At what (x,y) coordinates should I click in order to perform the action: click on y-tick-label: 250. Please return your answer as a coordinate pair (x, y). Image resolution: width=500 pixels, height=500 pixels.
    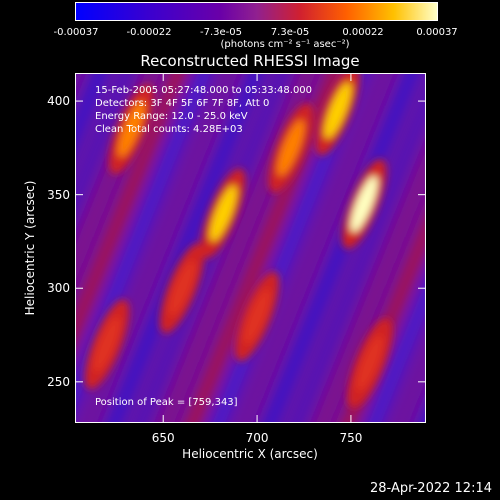
    Looking at the image, I should click on (58, 381).